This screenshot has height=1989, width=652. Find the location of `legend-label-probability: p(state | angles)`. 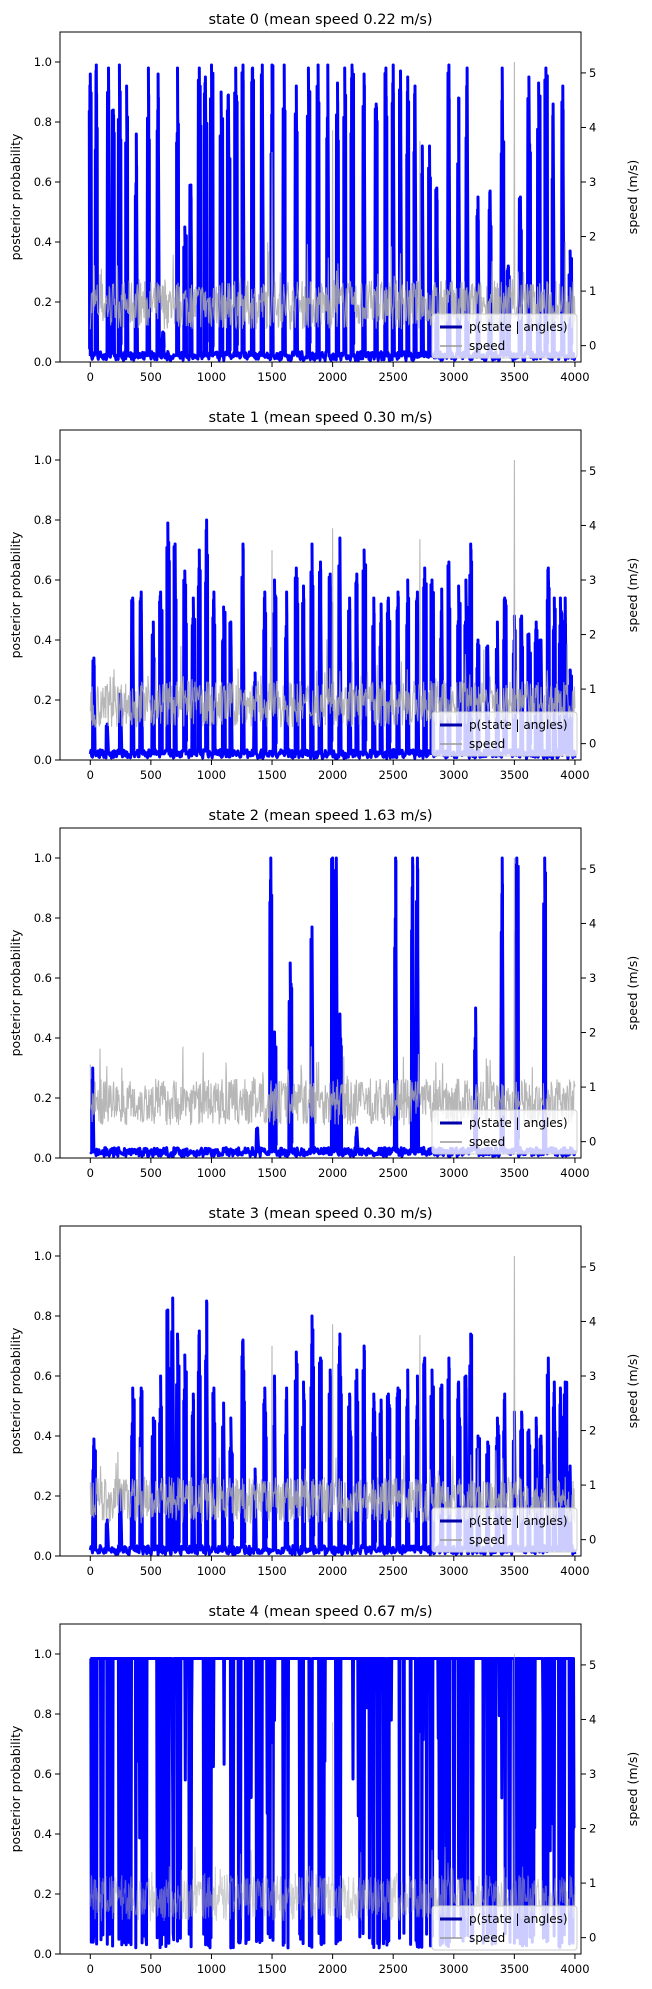

legend-label-probability: p(state | angles) is located at coordinates (518, 1123).